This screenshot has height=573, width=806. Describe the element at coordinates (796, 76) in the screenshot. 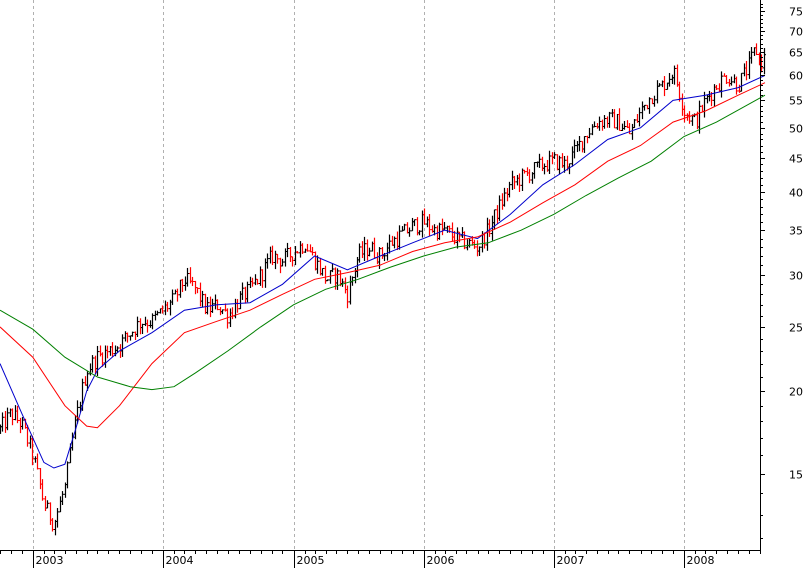

I see `y-tick-label: 60` at that location.